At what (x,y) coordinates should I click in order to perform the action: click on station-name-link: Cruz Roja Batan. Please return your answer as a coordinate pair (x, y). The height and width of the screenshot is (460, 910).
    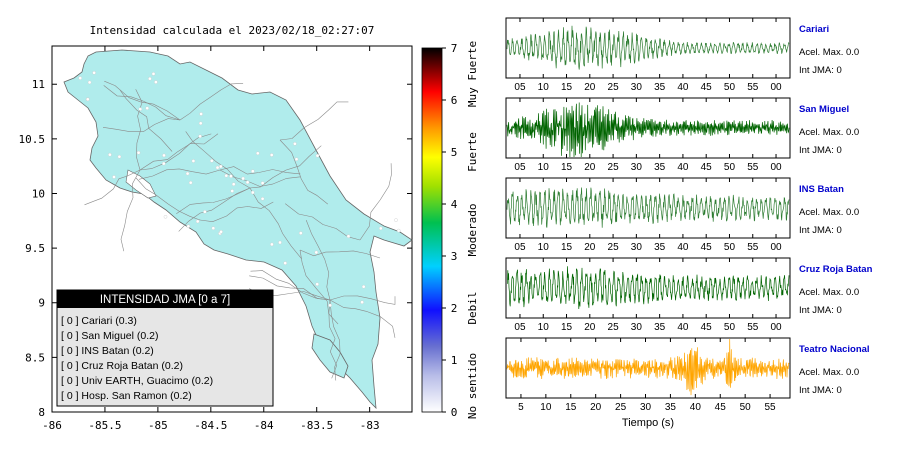
    Looking at the image, I should click on (836, 269).